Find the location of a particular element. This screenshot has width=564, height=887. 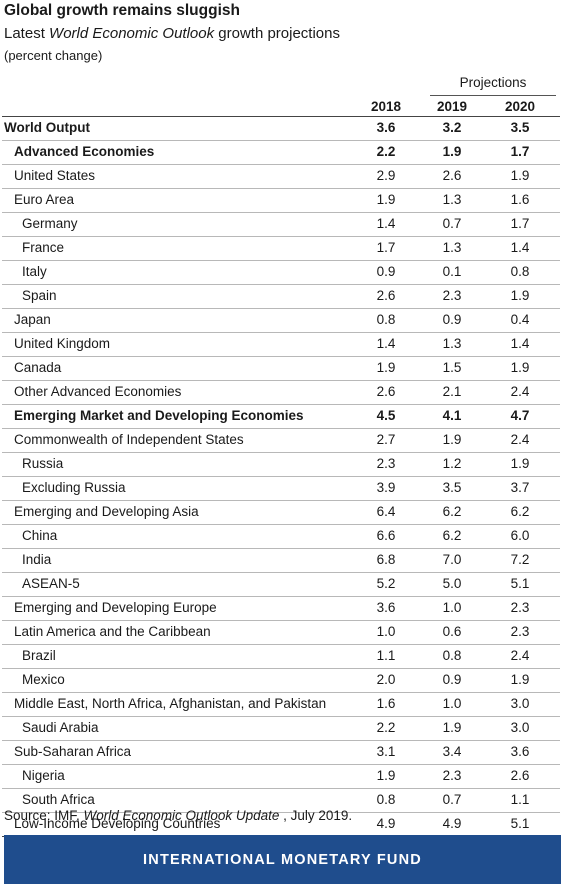

table-row: United Kingdom 1.4 1.3 1.4 is located at coordinates (281, 345).